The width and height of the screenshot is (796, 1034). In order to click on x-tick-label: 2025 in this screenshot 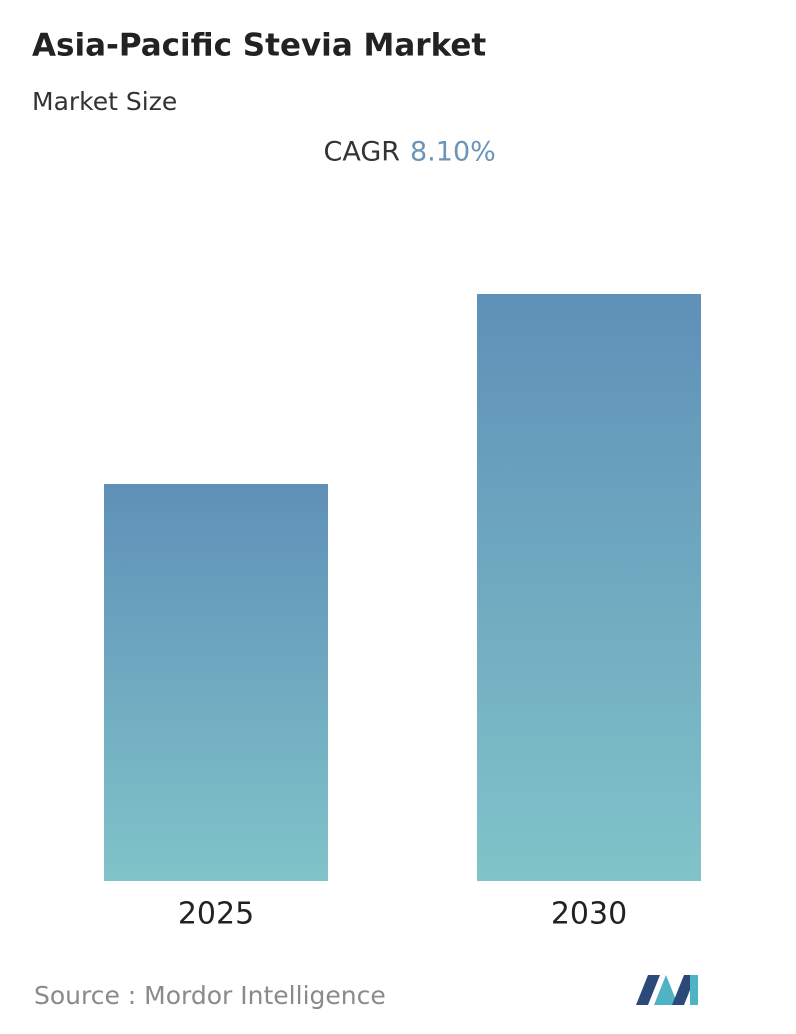, I will do `click(216, 914)`.